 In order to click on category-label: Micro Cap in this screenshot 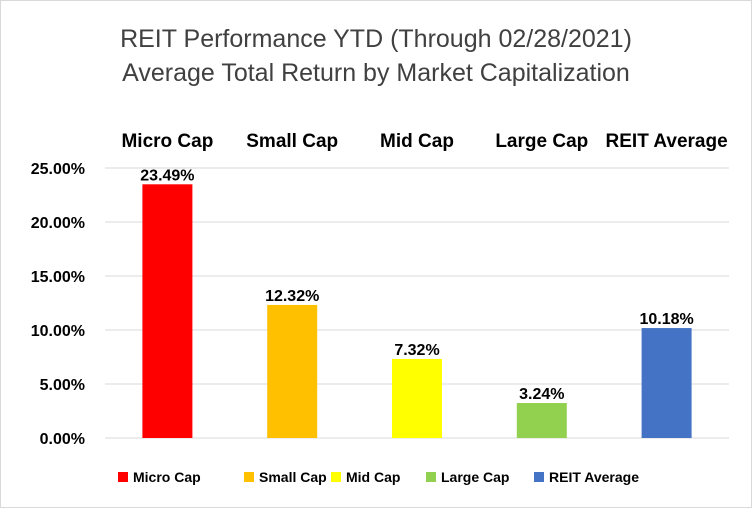, I will do `click(167, 141)`.